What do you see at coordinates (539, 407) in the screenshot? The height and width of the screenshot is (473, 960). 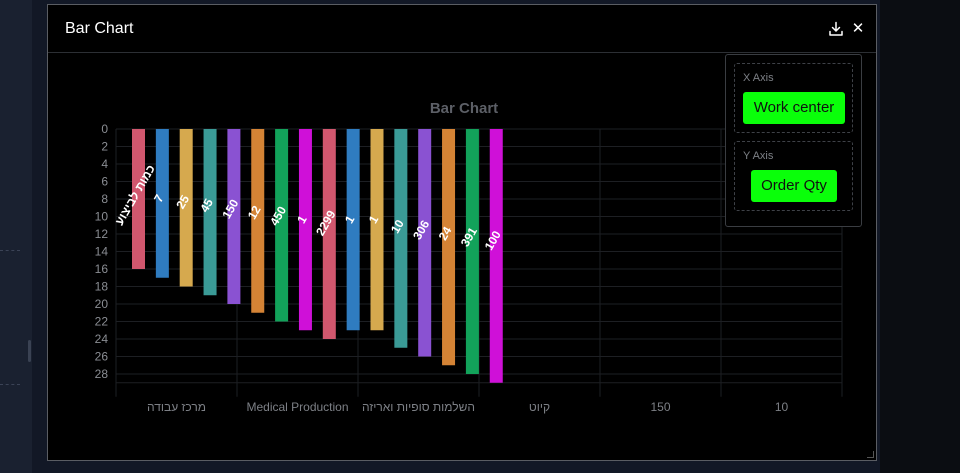 I see `x-tick-label: קיוט` at bounding box center [539, 407].